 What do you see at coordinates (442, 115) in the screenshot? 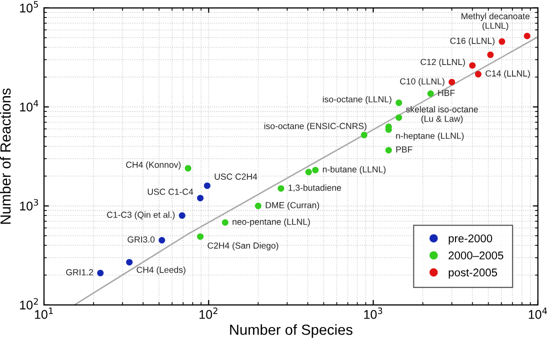
I see `annotation: skeletal iso-octane (Lu & Law)` at bounding box center [442, 115].